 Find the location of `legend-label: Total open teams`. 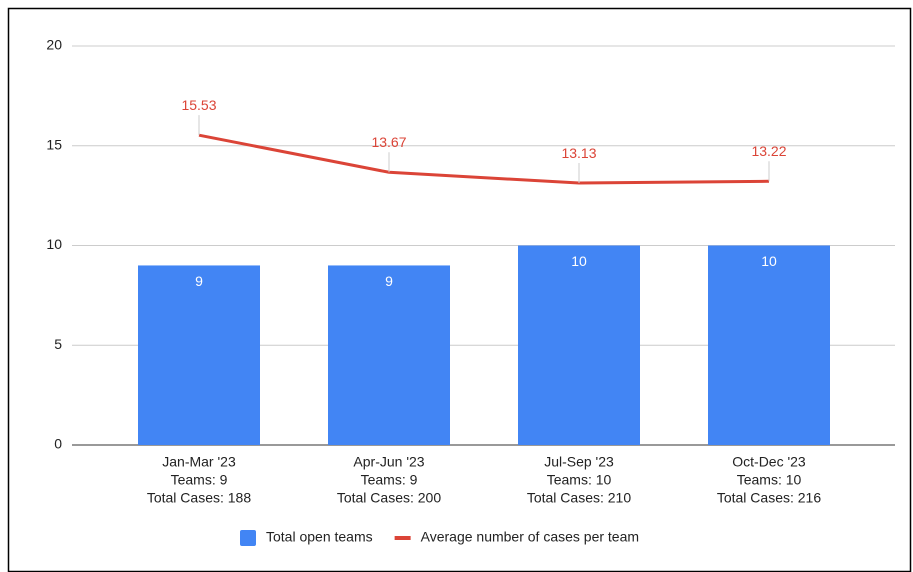

legend-label: Total open teams is located at coordinates (319, 537).